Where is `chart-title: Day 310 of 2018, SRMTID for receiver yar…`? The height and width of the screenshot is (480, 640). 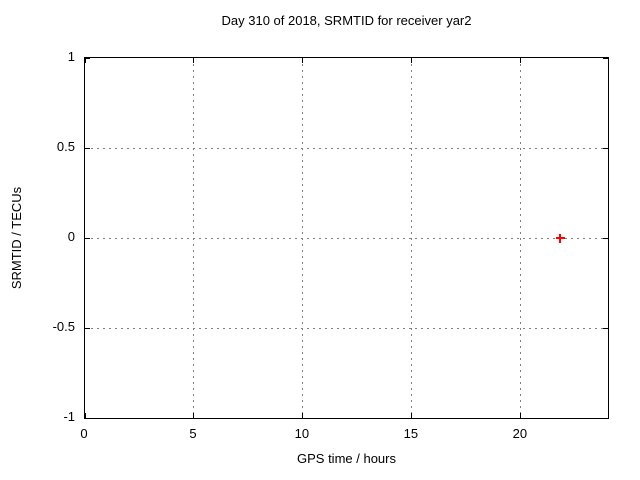
chart-title: Day 310 of 2018, SRMTID for receiver yar… is located at coordinates (346, 20).